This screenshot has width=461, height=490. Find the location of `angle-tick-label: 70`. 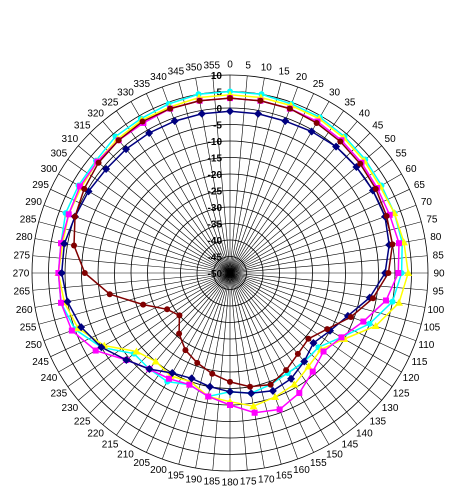

angle-tick-label: 70 is located at coordinates (427, 202).